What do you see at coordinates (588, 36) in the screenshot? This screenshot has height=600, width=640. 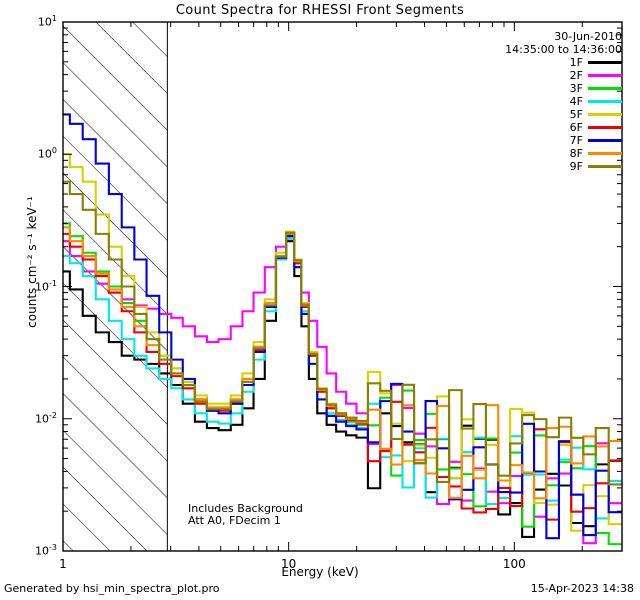 I see `legend-date: 30-Jun-2010` at bounding box center [588, 36].